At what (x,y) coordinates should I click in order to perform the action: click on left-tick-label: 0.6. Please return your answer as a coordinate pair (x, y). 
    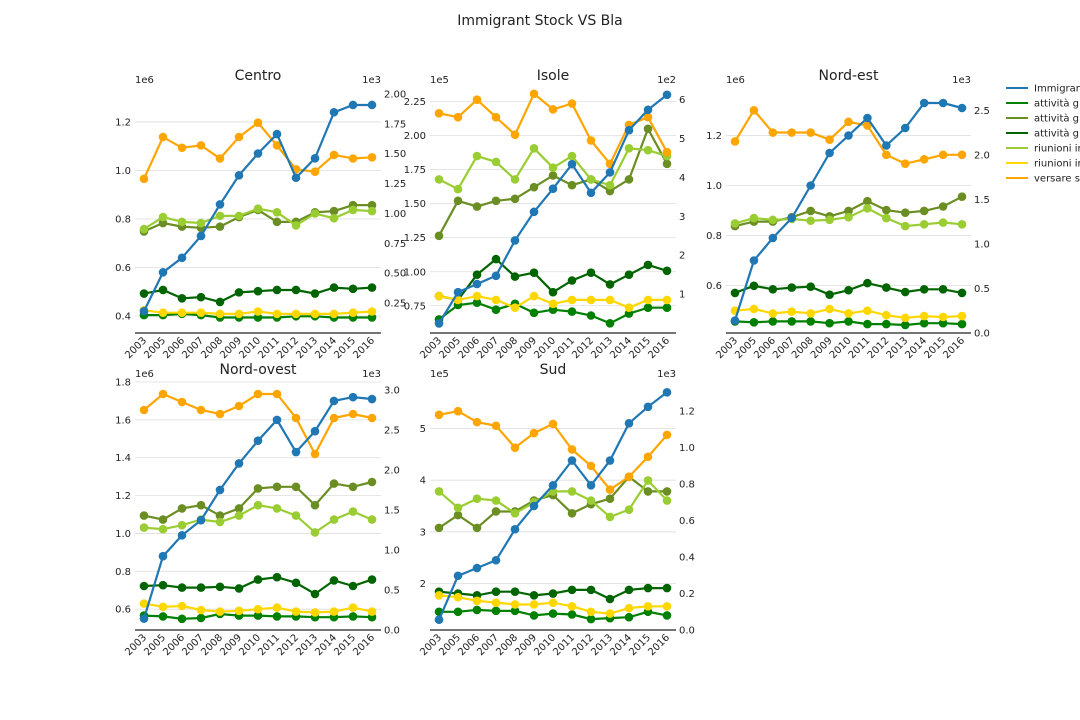
    Looking at the image, I should click on (123, 610).